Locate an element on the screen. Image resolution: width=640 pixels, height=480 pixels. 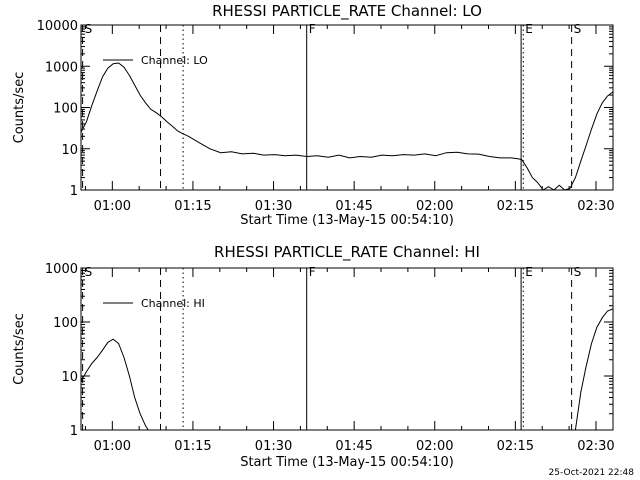
chart-title: RHESSI PARTICLE_RATE Channel: LO is located at coordinates (347, 11).